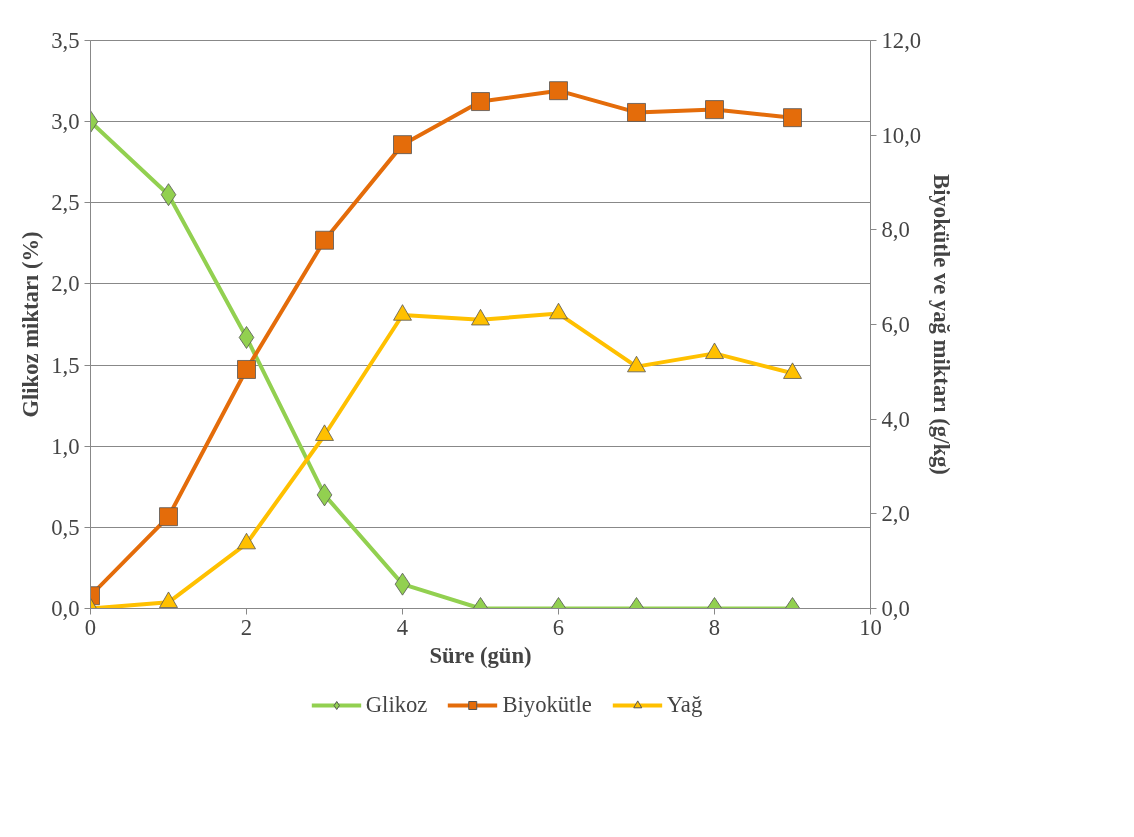  I want to click on y2-tick-label: 0,0, so click(895, 608).